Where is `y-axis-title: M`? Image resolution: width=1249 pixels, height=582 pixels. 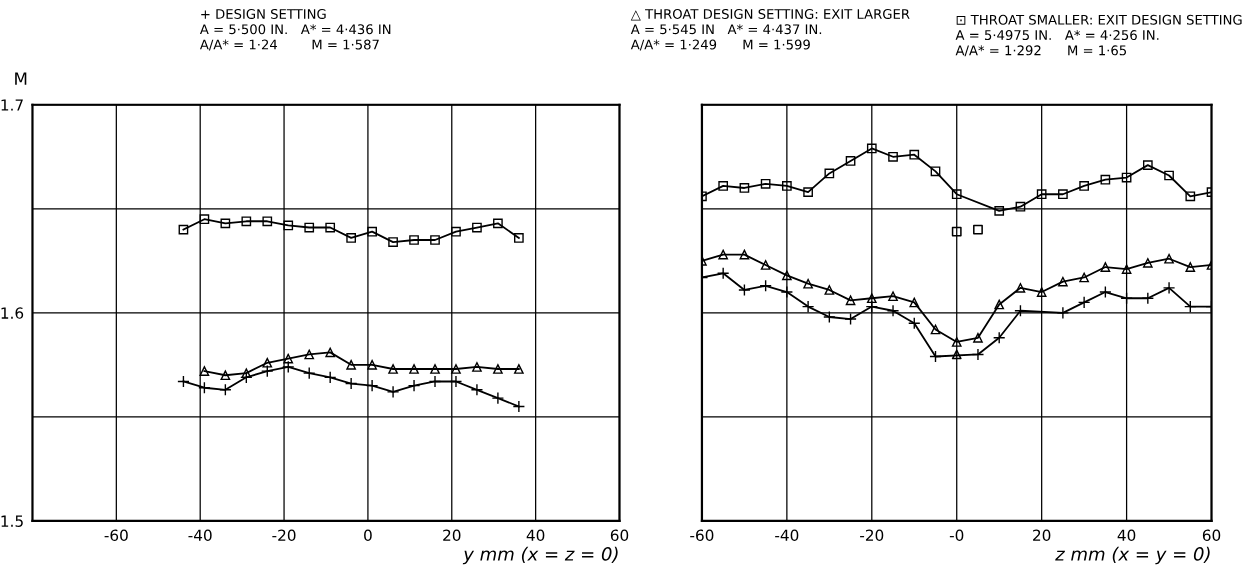
y-axis-title: M is located at coordinates (21, 78).